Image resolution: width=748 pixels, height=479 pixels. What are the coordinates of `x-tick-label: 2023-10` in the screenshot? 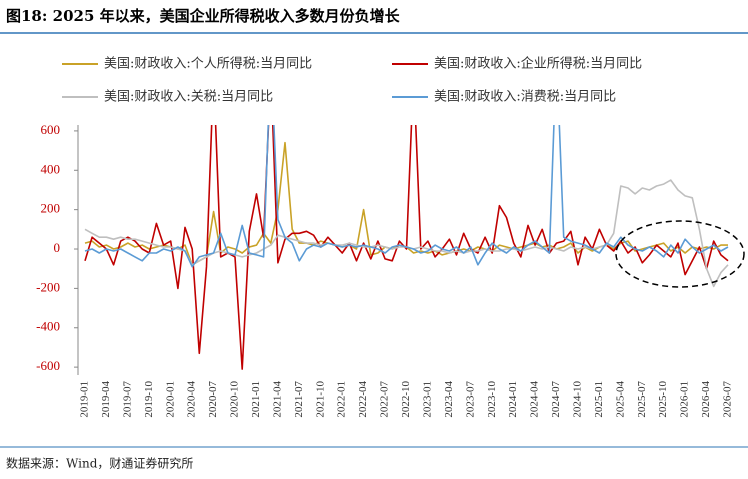 It's located at (492, 399).